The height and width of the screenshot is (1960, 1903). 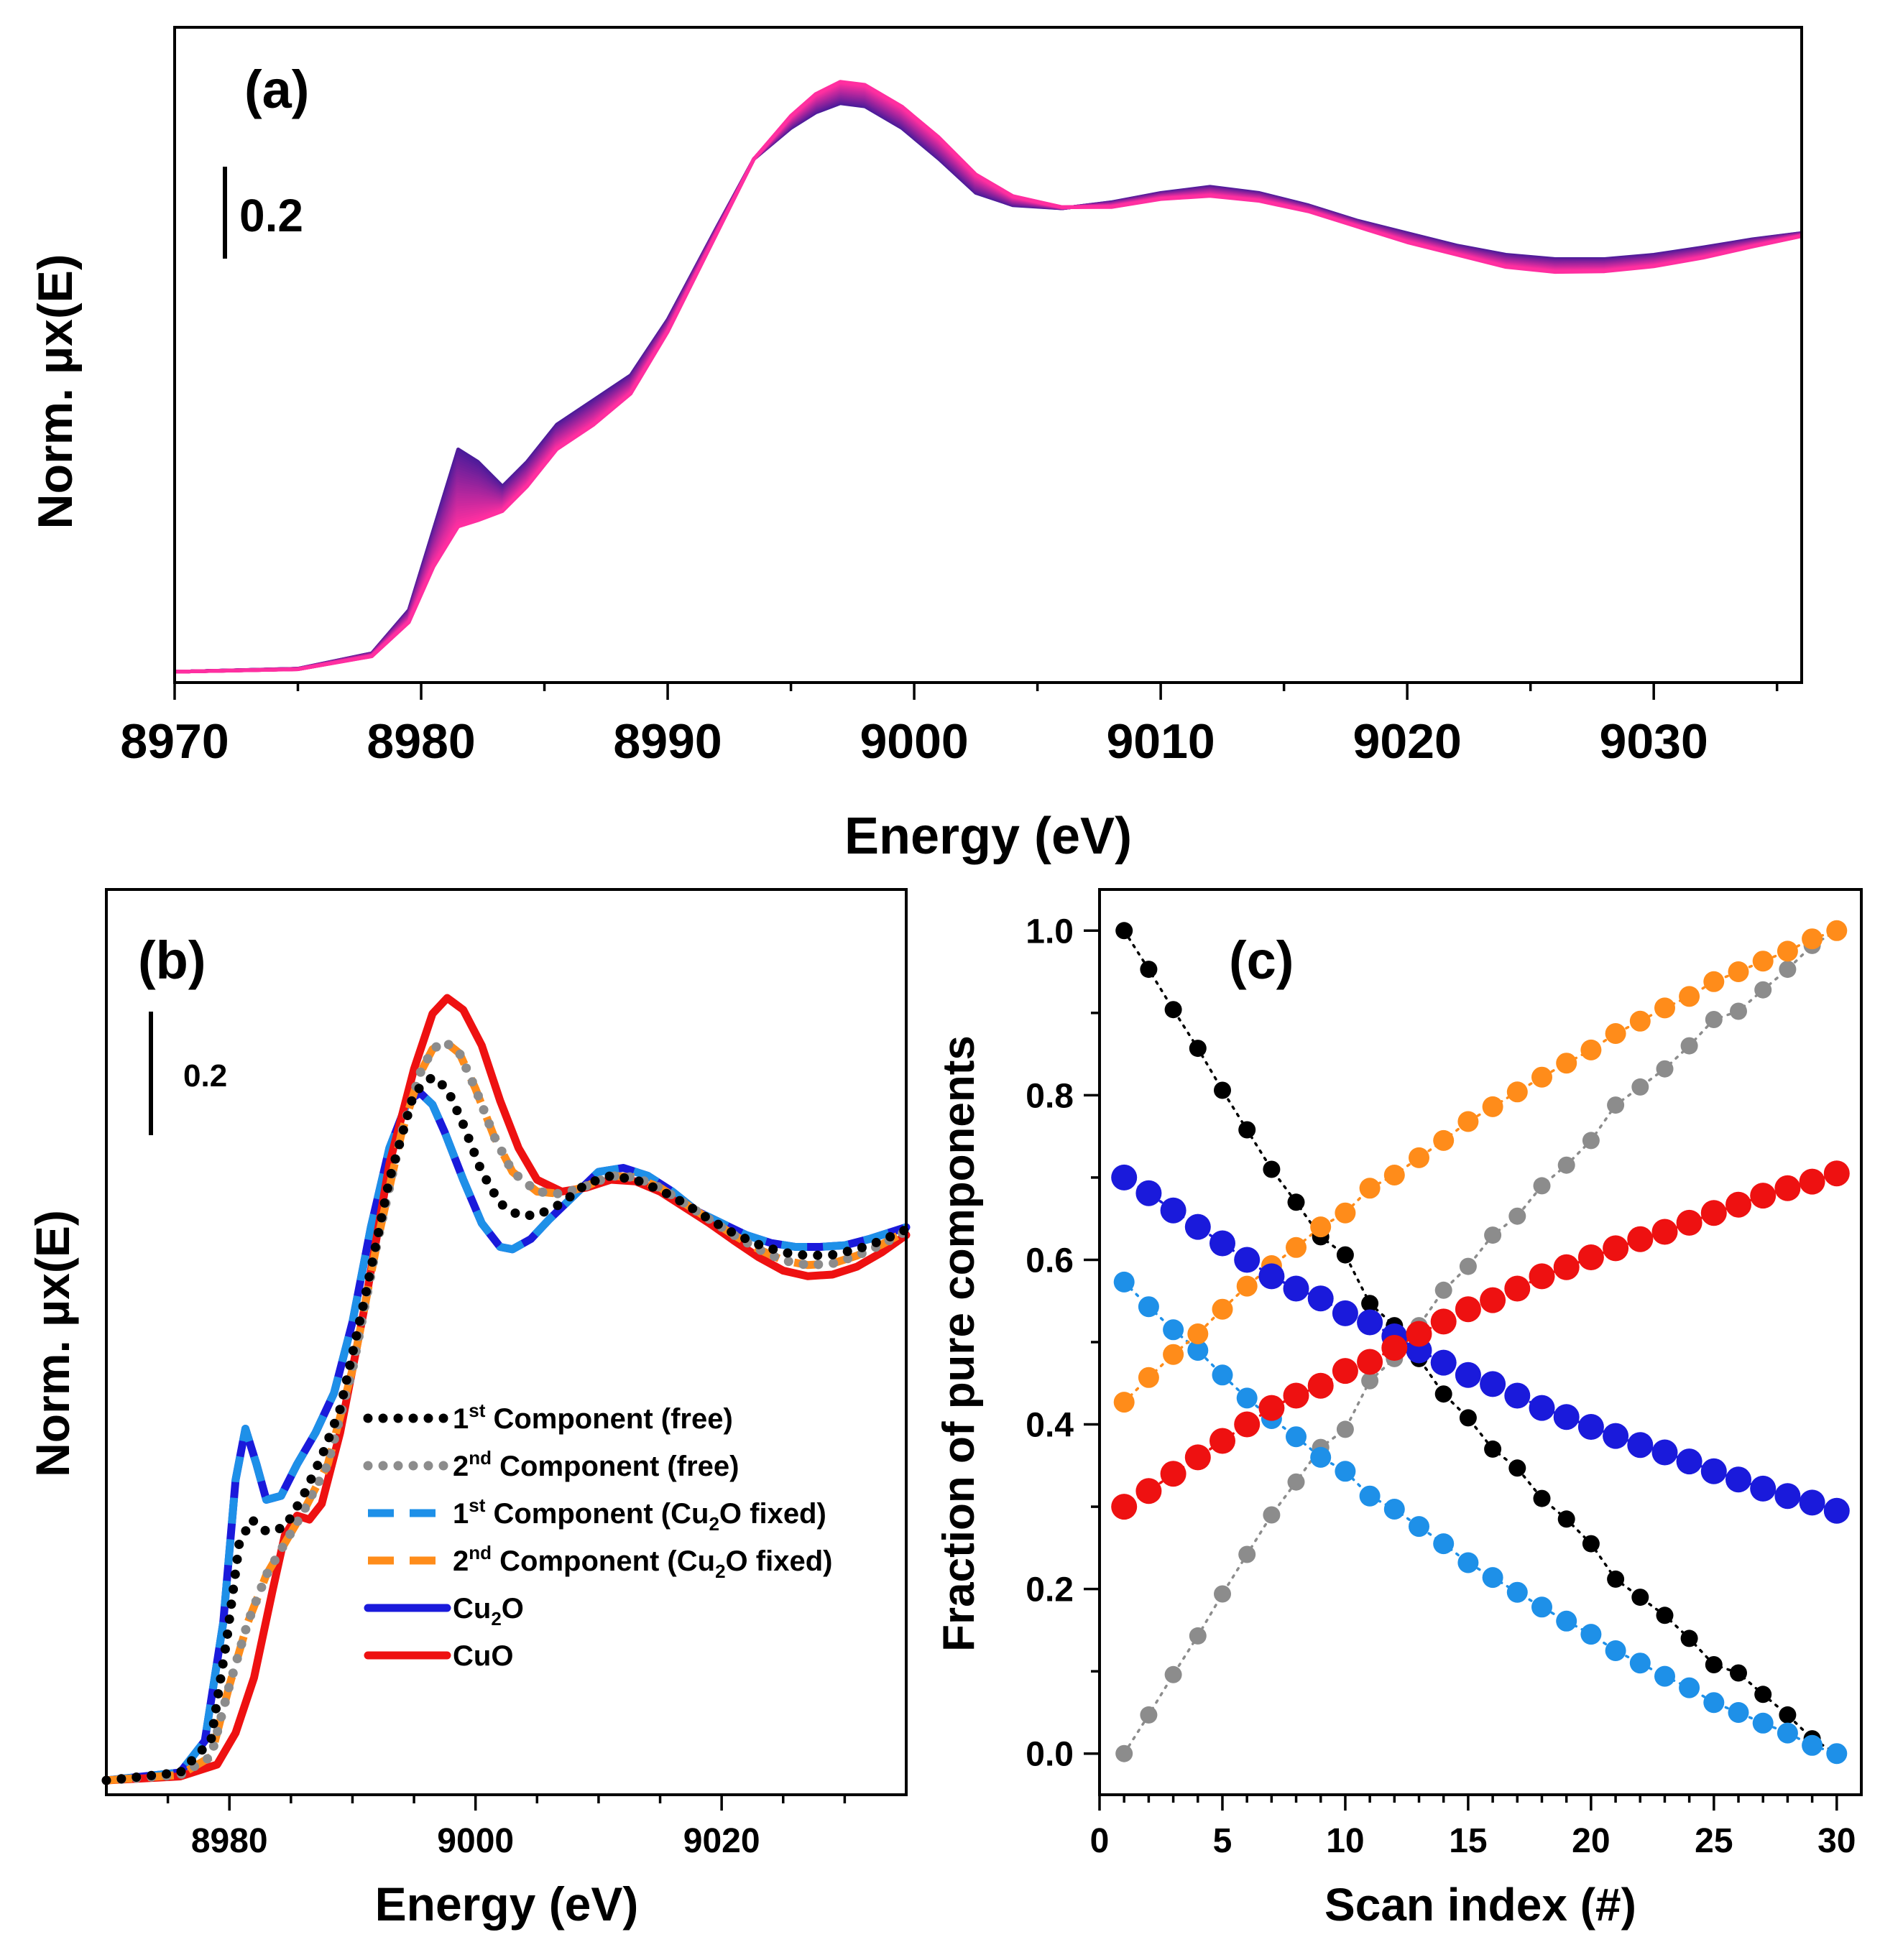 I want to click on panel-a-x-axis-title: Energy (eV), so click(x=988, y=837).